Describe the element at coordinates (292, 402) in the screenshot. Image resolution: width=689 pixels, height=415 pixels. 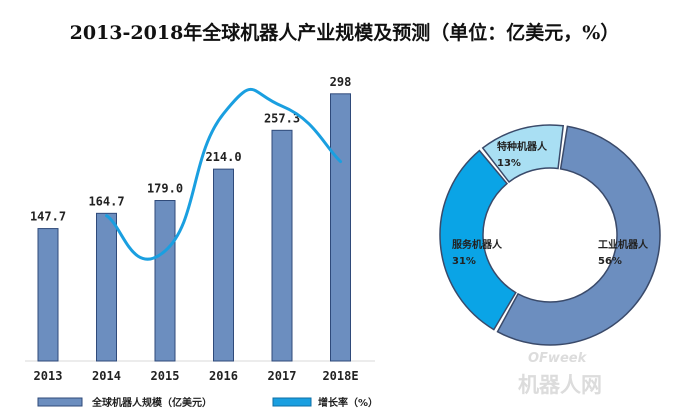
I see `legend-swatch-line` at that location.